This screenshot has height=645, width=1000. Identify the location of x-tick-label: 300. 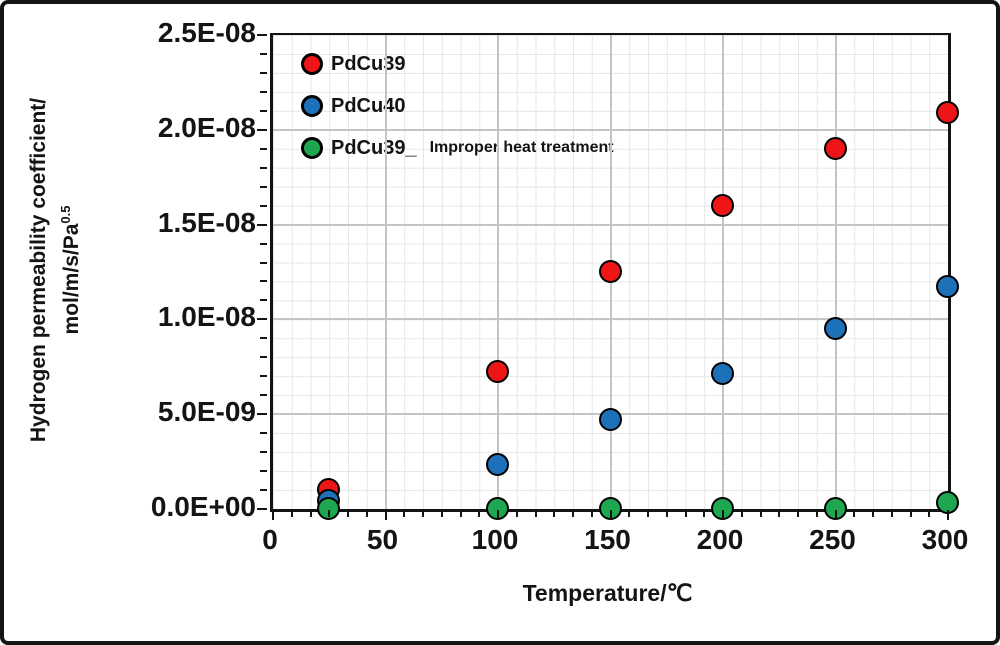
(945, 539).